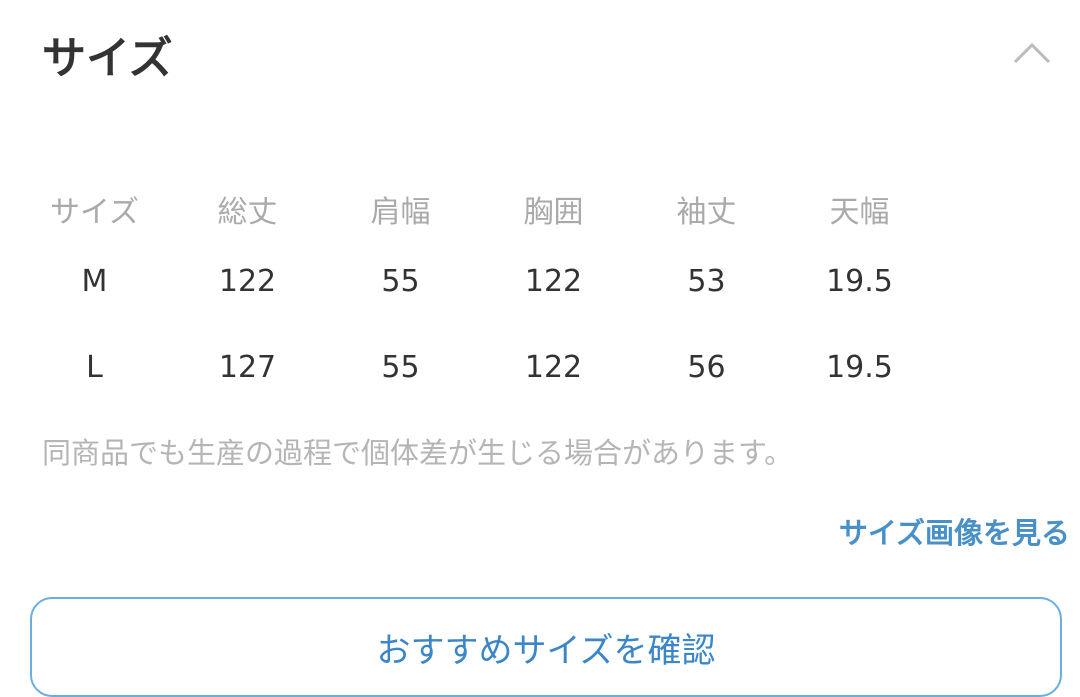 This screenshot has height=697, width=1080. What do you see at coordinates (477, 367) in the screenshot?
I see `table-row: L 127 55 122 56 19.5` at bounding box center [477, 367].